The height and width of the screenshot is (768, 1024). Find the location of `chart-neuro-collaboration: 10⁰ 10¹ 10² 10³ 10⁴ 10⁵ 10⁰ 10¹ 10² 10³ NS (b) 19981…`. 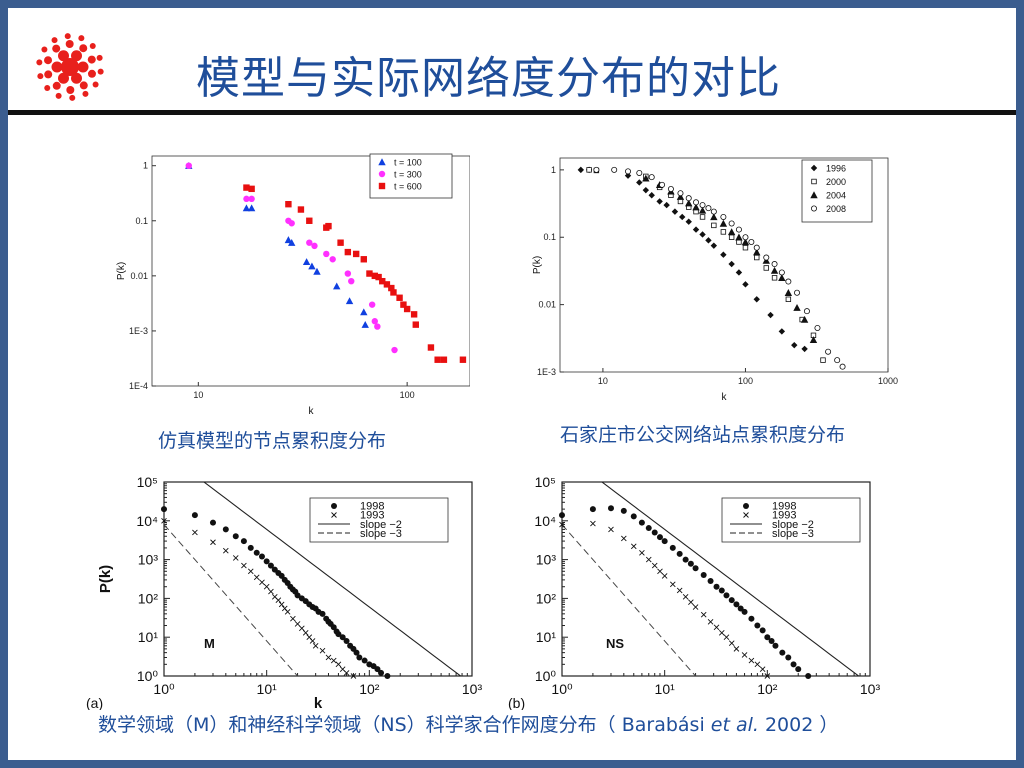

chart-neuro-collaboration: 10⁰ 10¹ 10² 10³ 10⁴ 10⁵ 10⁰ 10¹ 10² 10³ NS (b) 19981… is located at coordinates (694, 592).